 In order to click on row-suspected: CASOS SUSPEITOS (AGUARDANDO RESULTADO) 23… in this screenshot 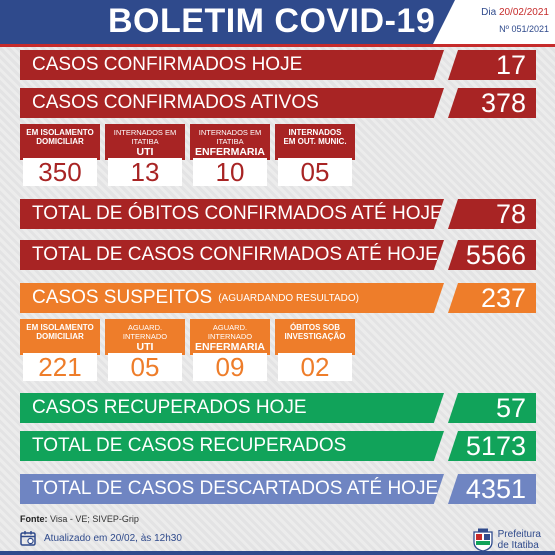, I will do `click(278, 298)`.